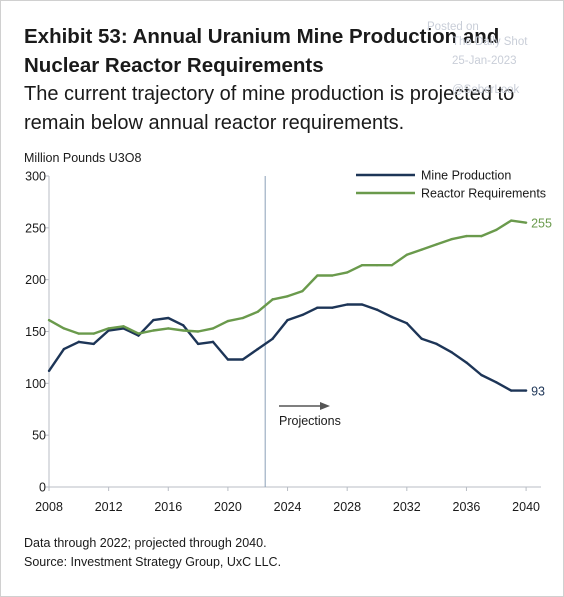 Image resolution: width=564 pixels, height=597 pixels. What do you see at coordinates (35, 384) in the screenshot?
I see `y-tick-label: 100` at bounding box center [35, 384].